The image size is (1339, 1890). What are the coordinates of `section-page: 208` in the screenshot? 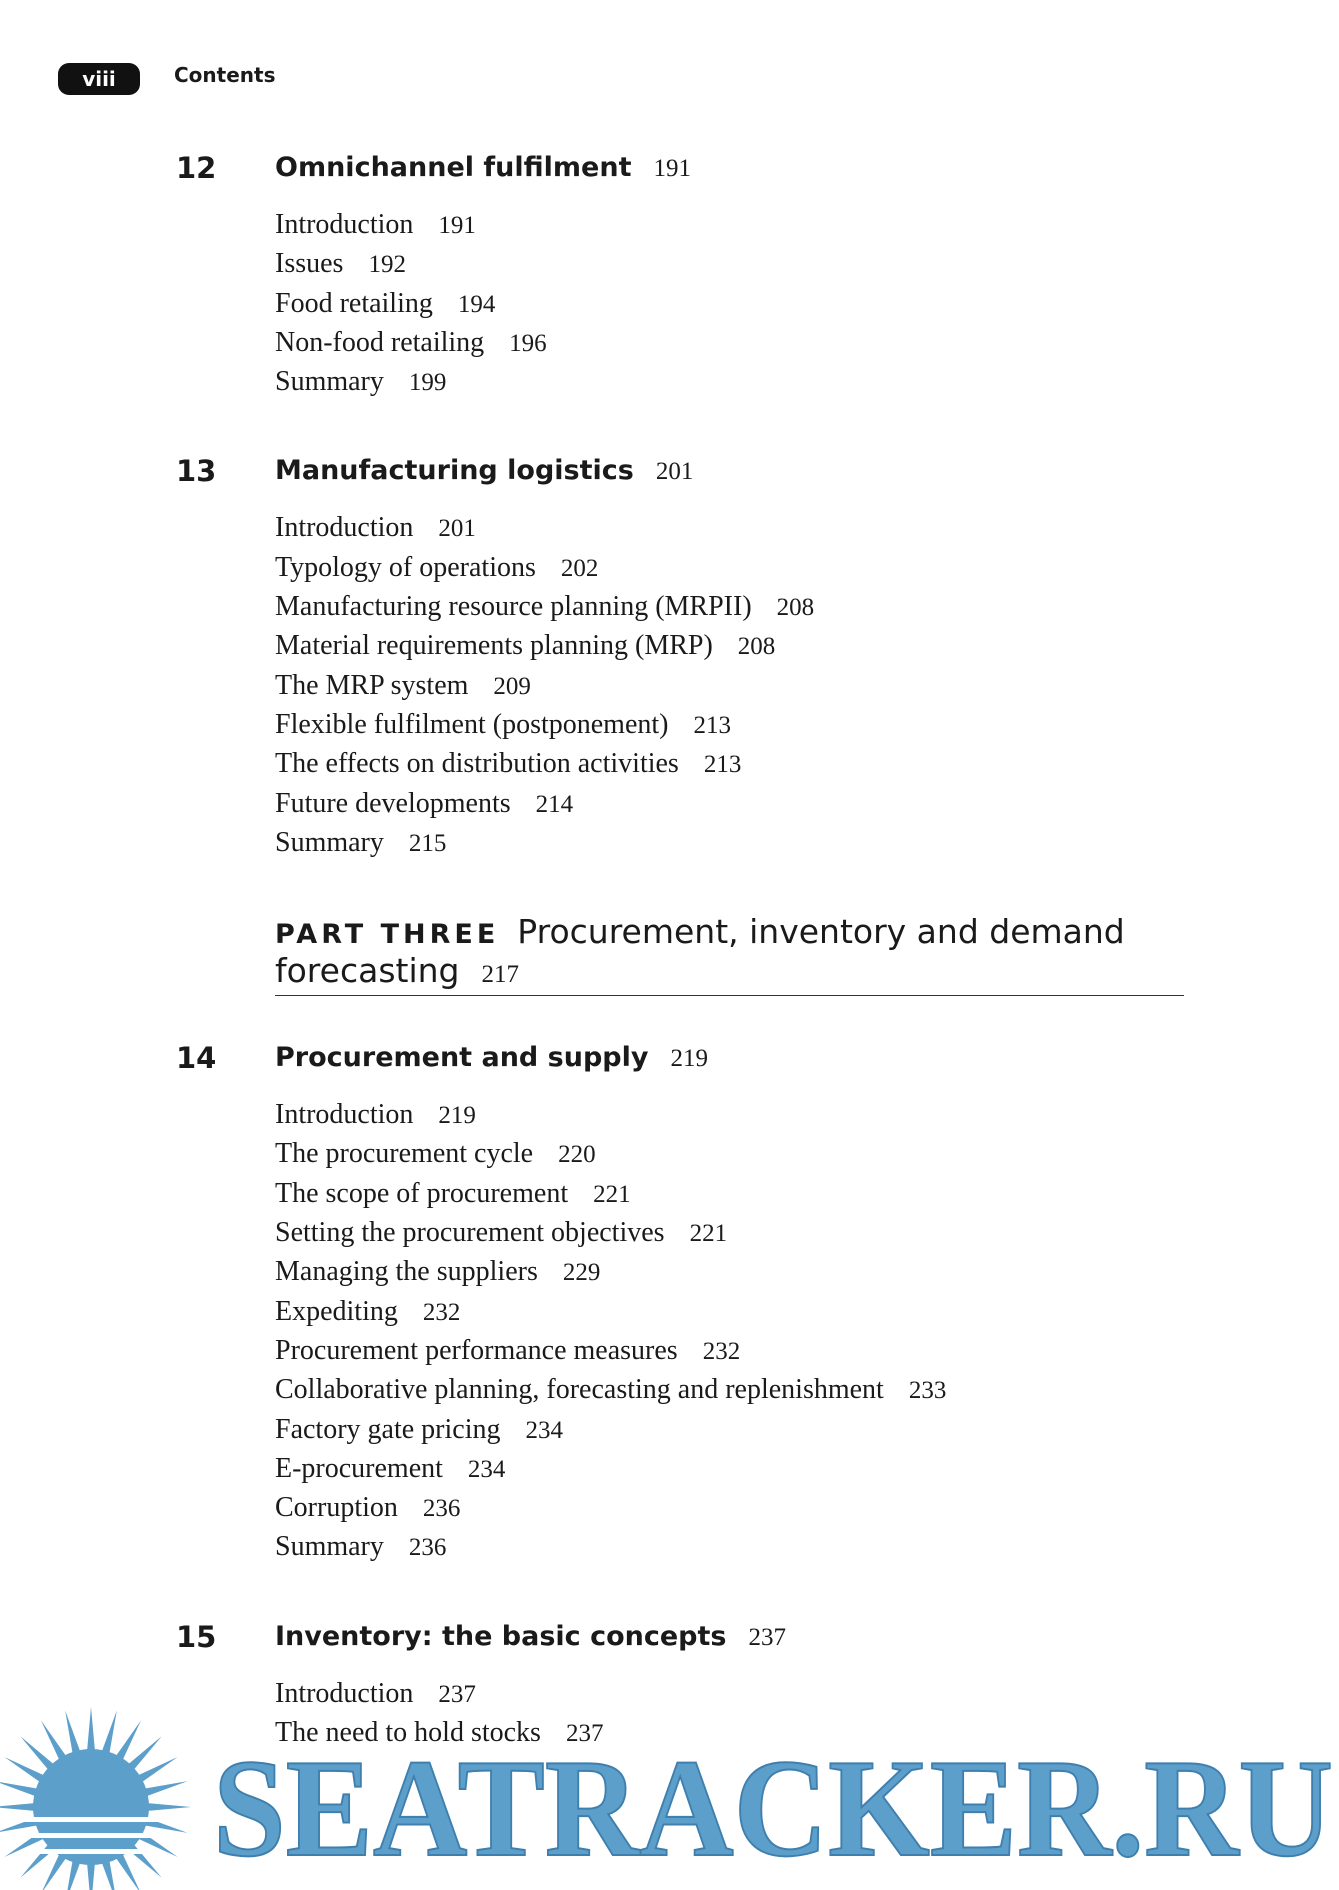 It's located at (795, 608).